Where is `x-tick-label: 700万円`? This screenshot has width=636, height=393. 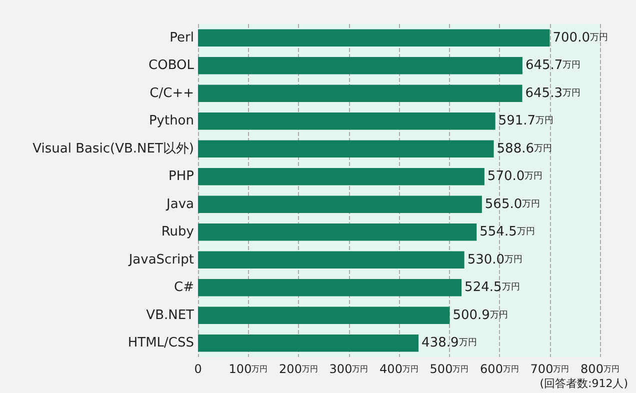 x-tick-label: 700万円 is located at coordinates (550, 369).